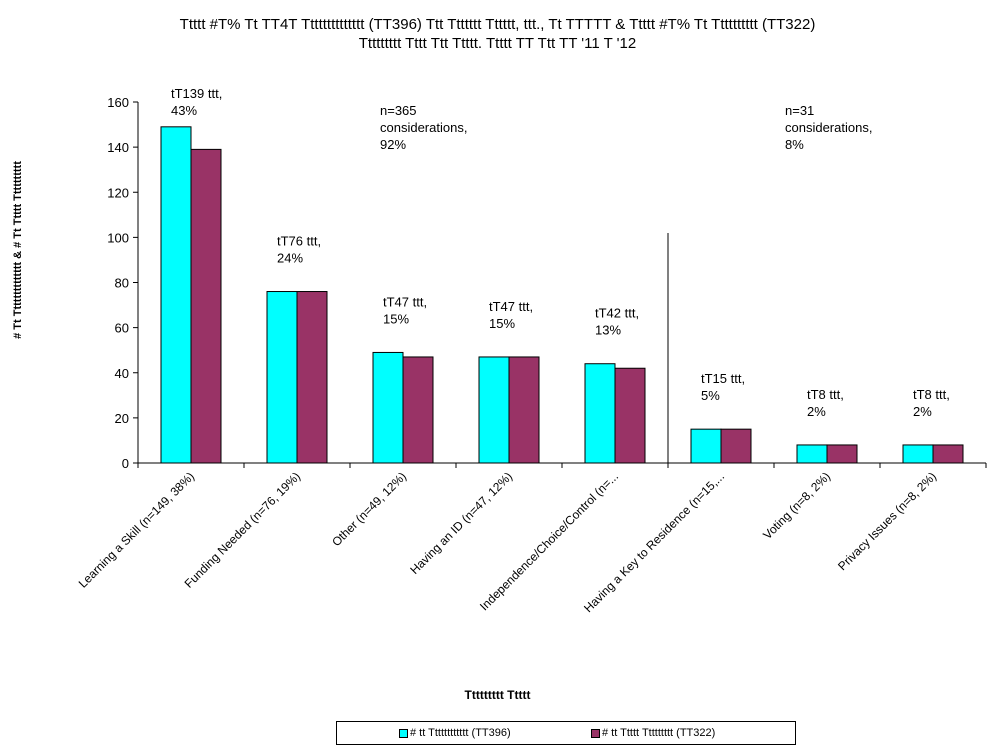 Image resolution: width=995 pixels, height=755 pixels. I want to click on annotation: 8%, so click(794, 144).